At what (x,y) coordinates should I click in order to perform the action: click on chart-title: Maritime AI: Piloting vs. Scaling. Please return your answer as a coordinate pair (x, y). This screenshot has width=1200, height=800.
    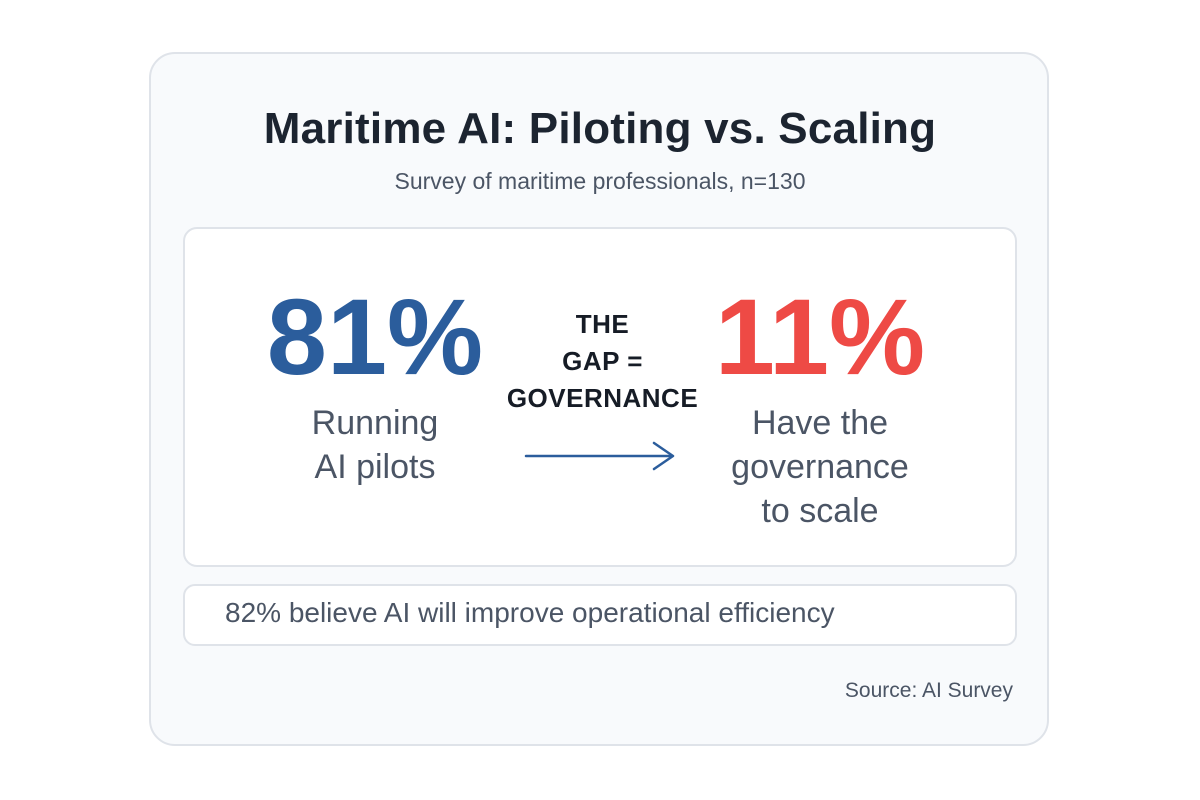
    Looking at the image, I should click on (600, 128).